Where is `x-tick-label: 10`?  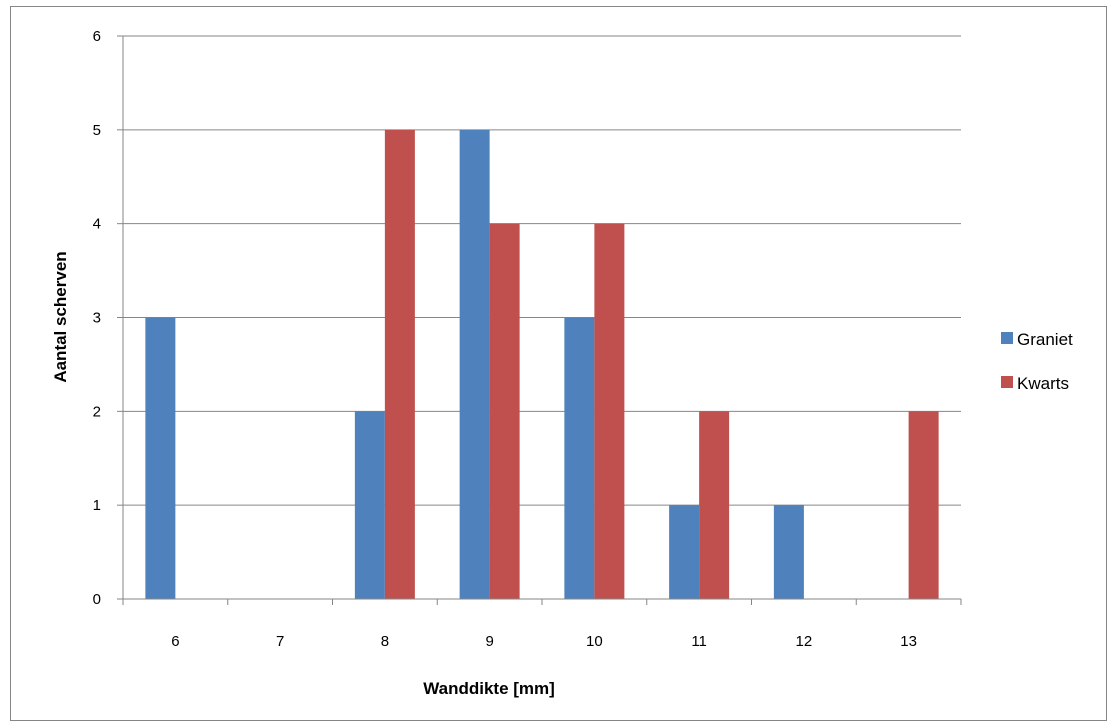
x-tick-label: 10 is located at coordinates (594, 641).